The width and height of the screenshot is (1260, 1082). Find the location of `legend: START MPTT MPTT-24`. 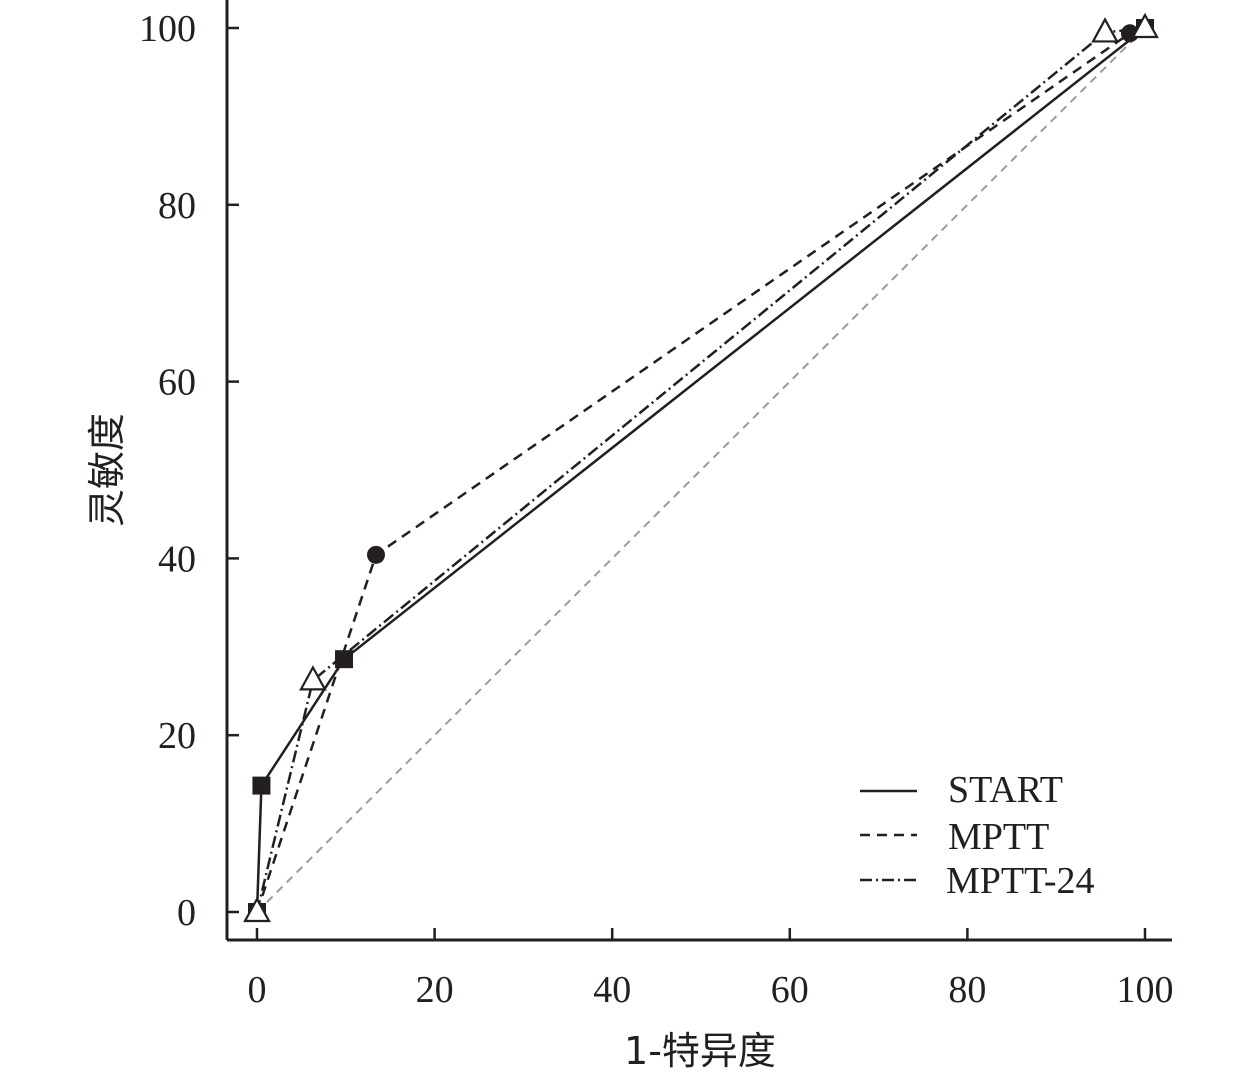

legend: START MPTT MPTT-24 is located at coordinates (977, 835).